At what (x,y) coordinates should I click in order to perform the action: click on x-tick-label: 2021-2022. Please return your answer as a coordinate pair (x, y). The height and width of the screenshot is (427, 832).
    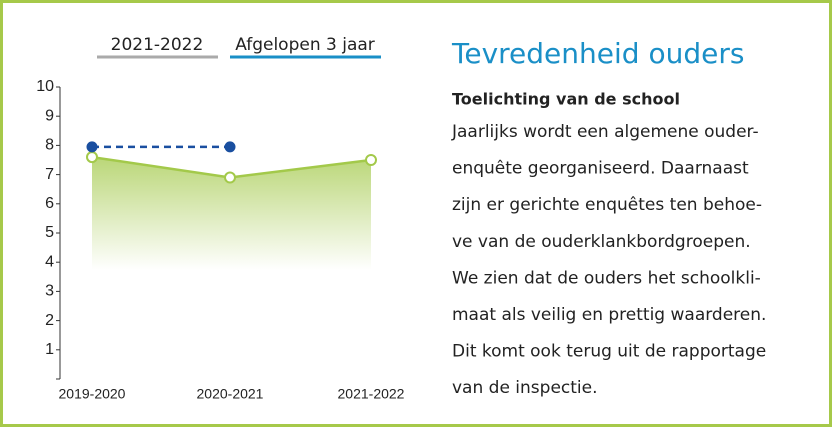
    Looking at the image, I should click on (371, 394).